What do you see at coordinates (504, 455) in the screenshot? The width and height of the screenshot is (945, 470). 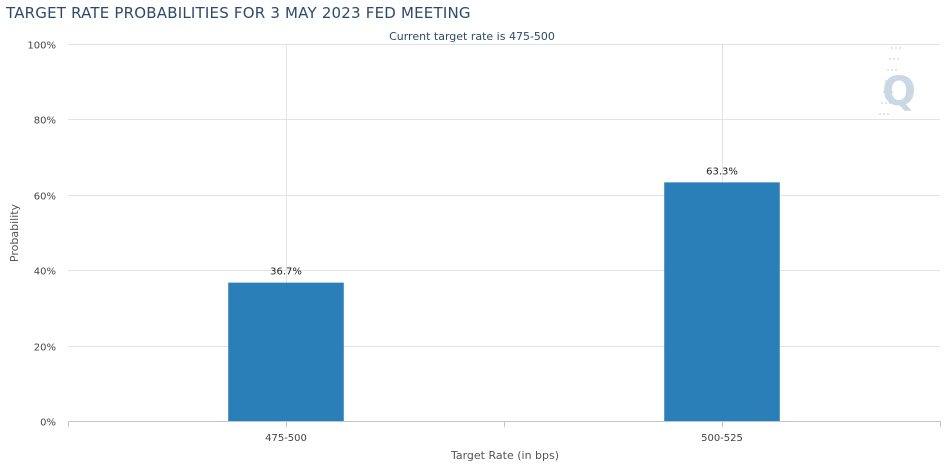 I see `x-axis-label: Target Rate (in bps)` at bounding box center [504, 455].